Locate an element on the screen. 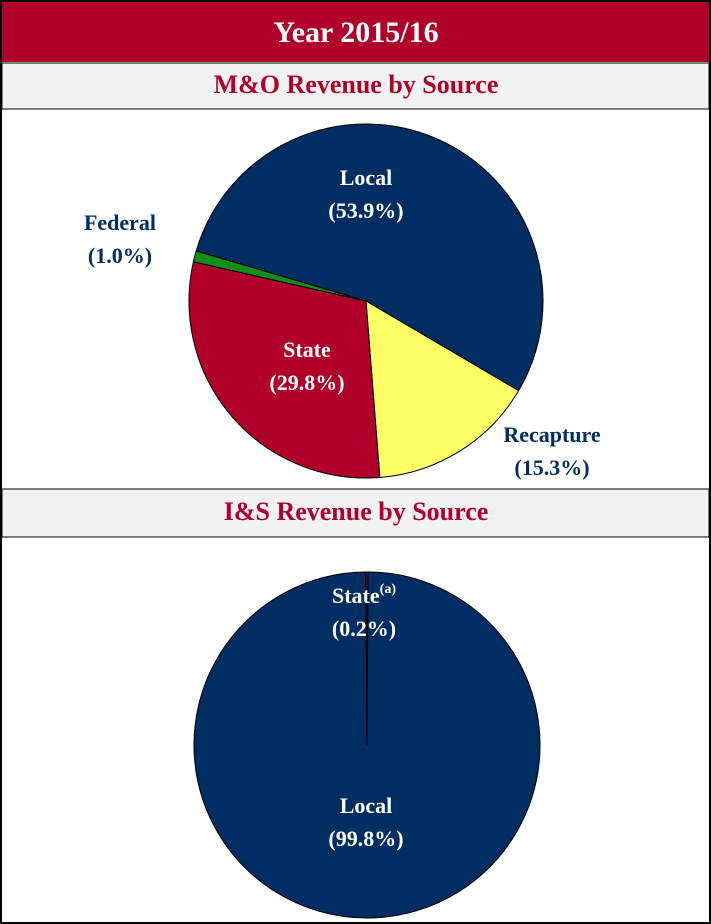  header-band is located at coordinates (355, 32).